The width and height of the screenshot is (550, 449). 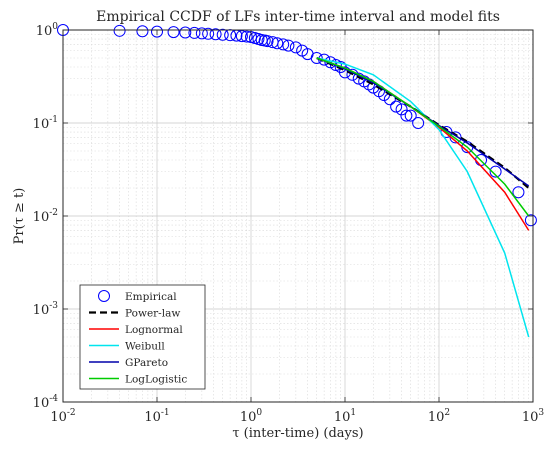 I want to click on legend-label: Power-law, so click(x=152, y=314).